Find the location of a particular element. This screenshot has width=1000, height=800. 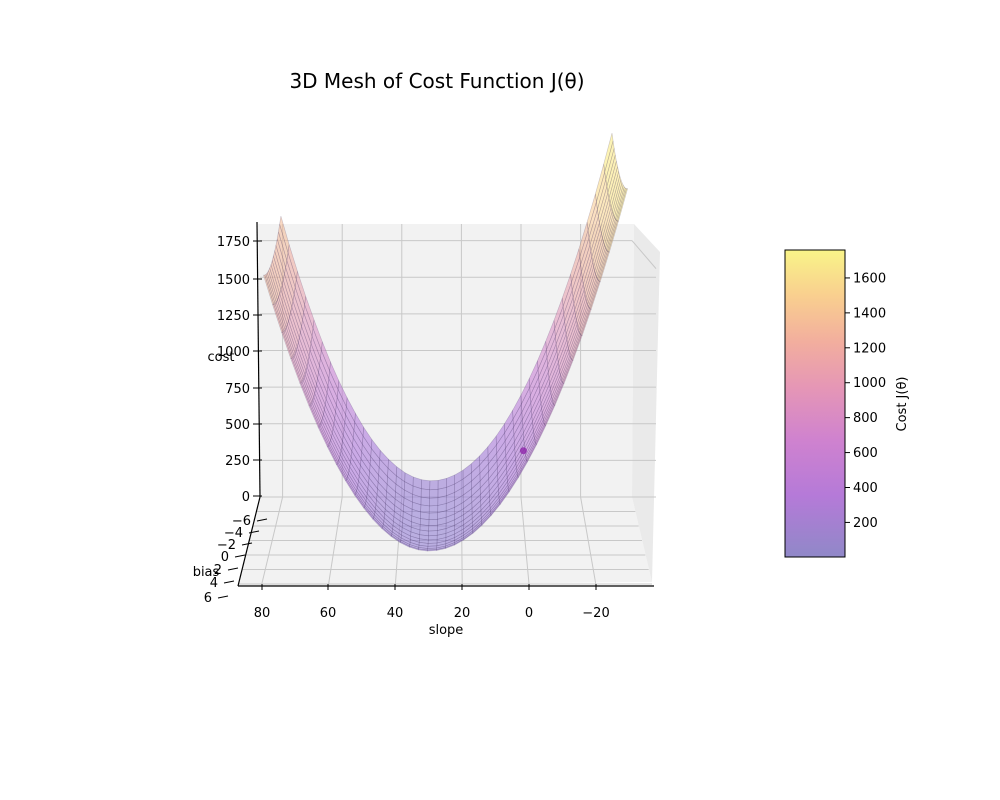

z-axis-line is located at coordinates (258, 359).